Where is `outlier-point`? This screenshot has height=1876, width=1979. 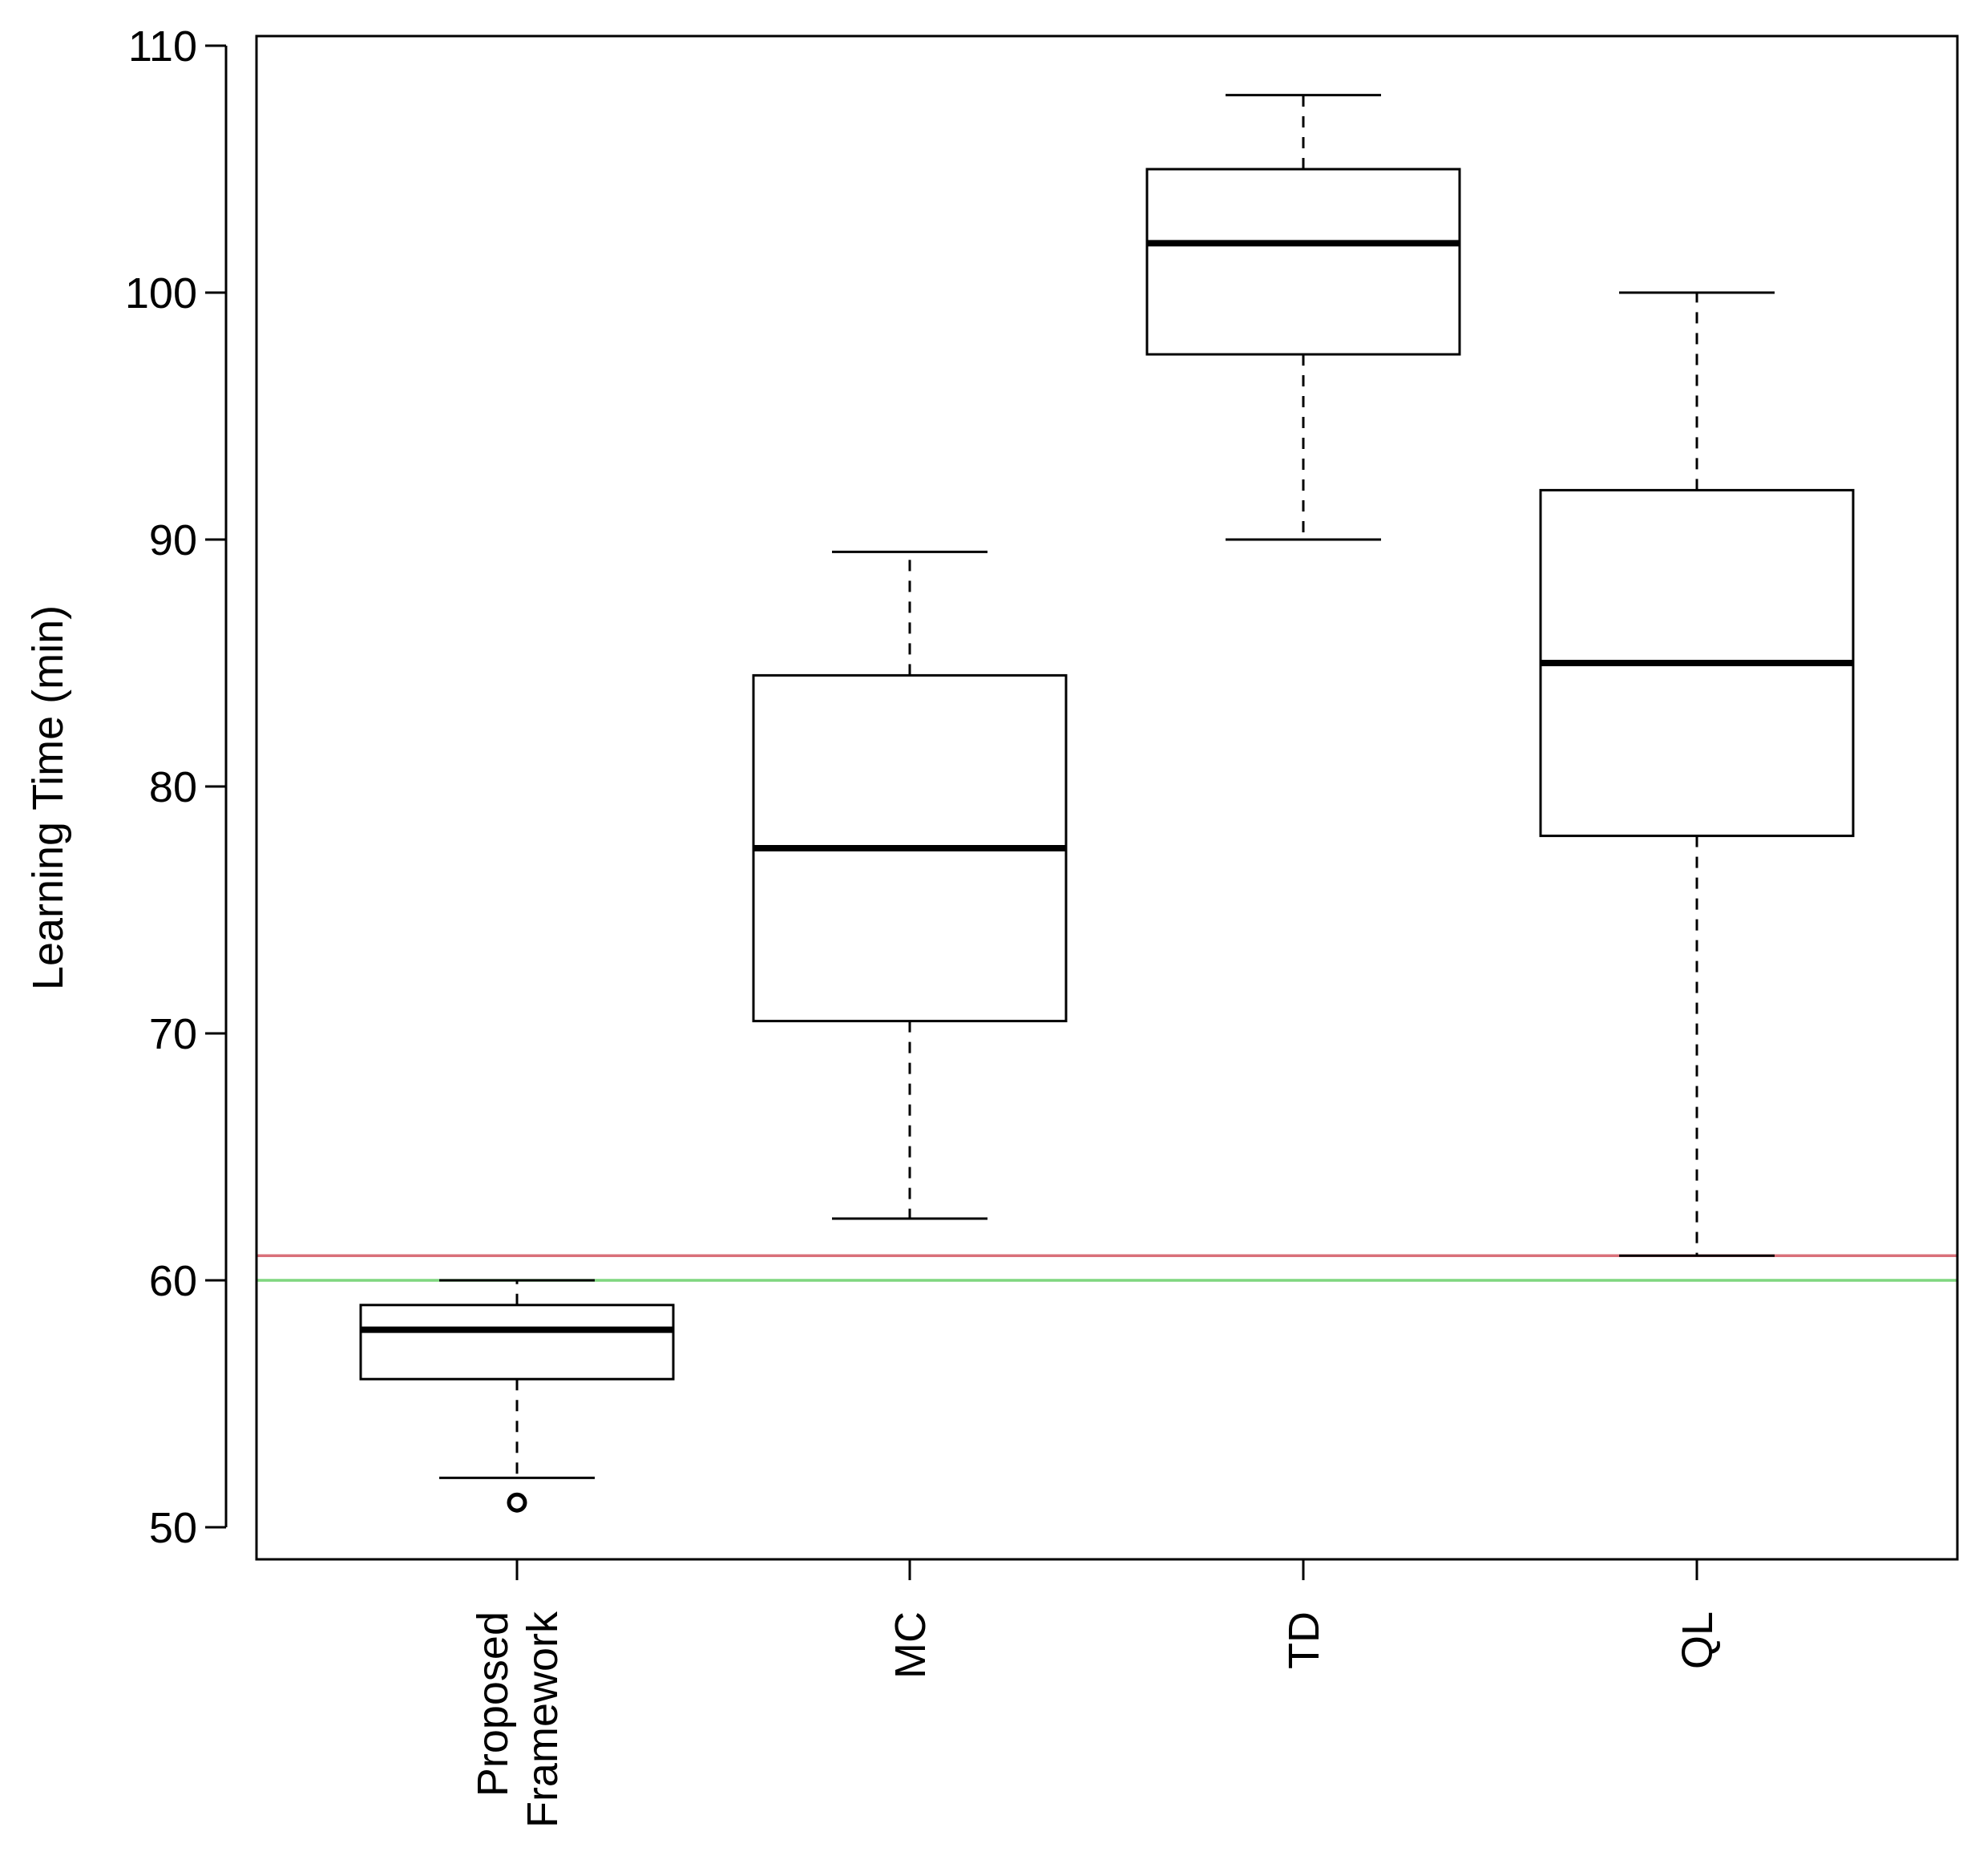 outlier-point is located at coordinates (517, 1503).